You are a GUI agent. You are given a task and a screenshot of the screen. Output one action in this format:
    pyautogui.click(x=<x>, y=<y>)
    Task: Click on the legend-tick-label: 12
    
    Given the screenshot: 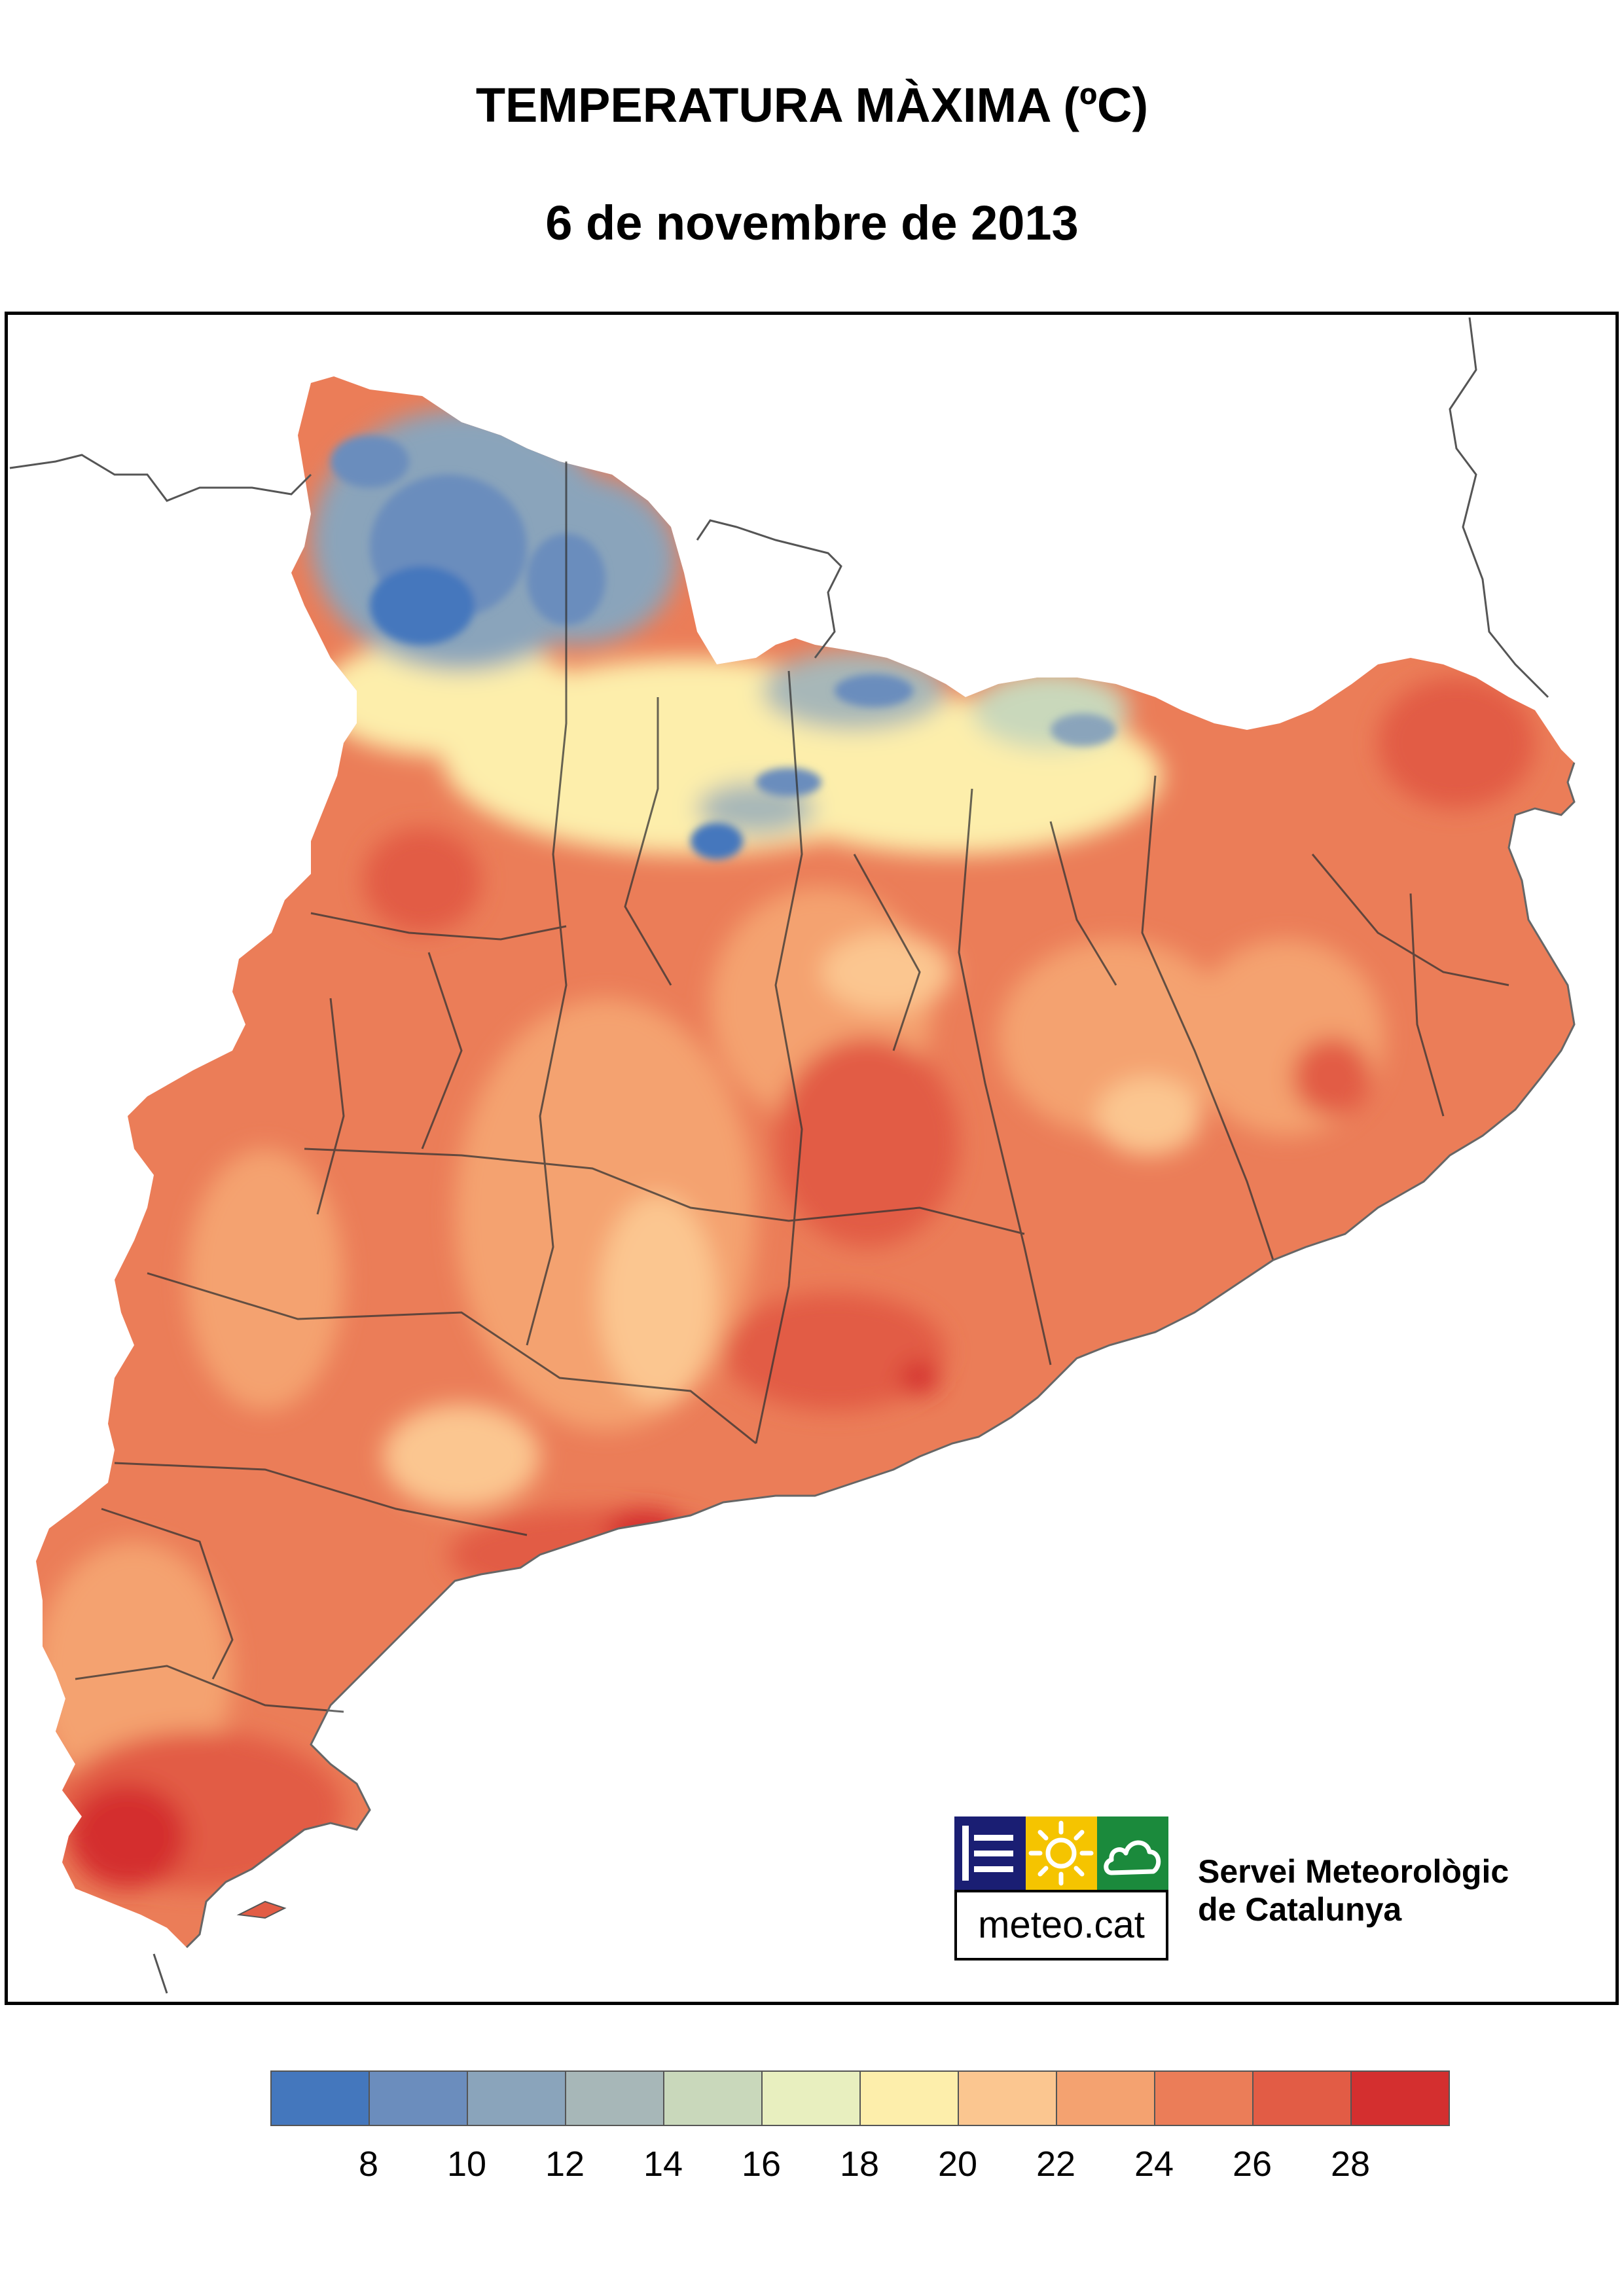 What is the action you would take?
    pyautogui.click(x=565, y=2164)
    